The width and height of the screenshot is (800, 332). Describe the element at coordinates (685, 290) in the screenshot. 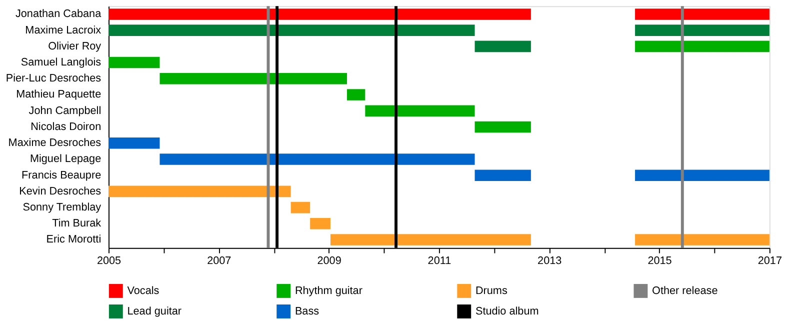

I see `legend-label: Other release` at that location.